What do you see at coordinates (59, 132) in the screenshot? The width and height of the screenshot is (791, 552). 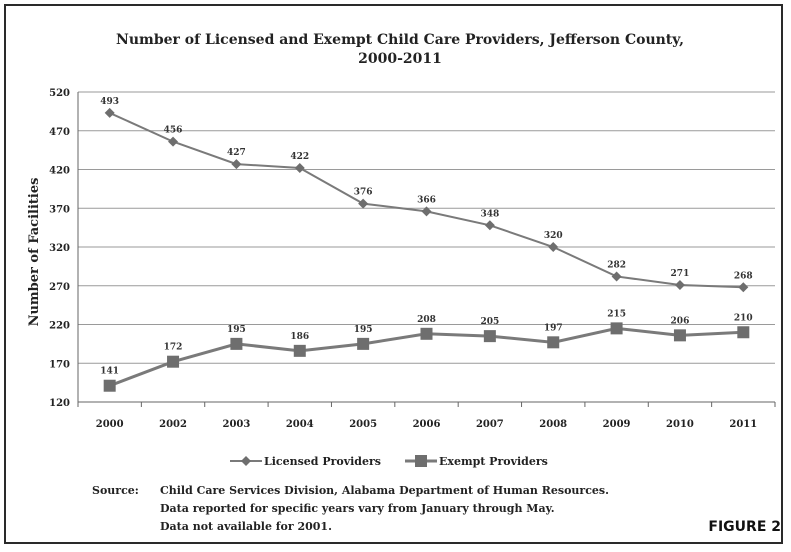 I see `y-tick-label: 470` at bounding box center [59, 132].